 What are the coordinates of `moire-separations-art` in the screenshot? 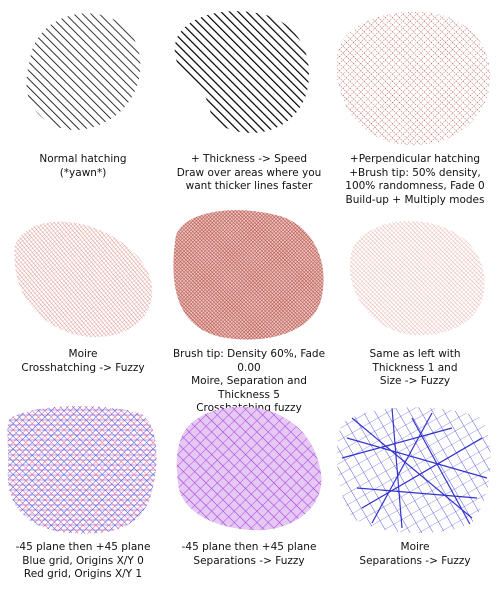 It's located at (413, 470).